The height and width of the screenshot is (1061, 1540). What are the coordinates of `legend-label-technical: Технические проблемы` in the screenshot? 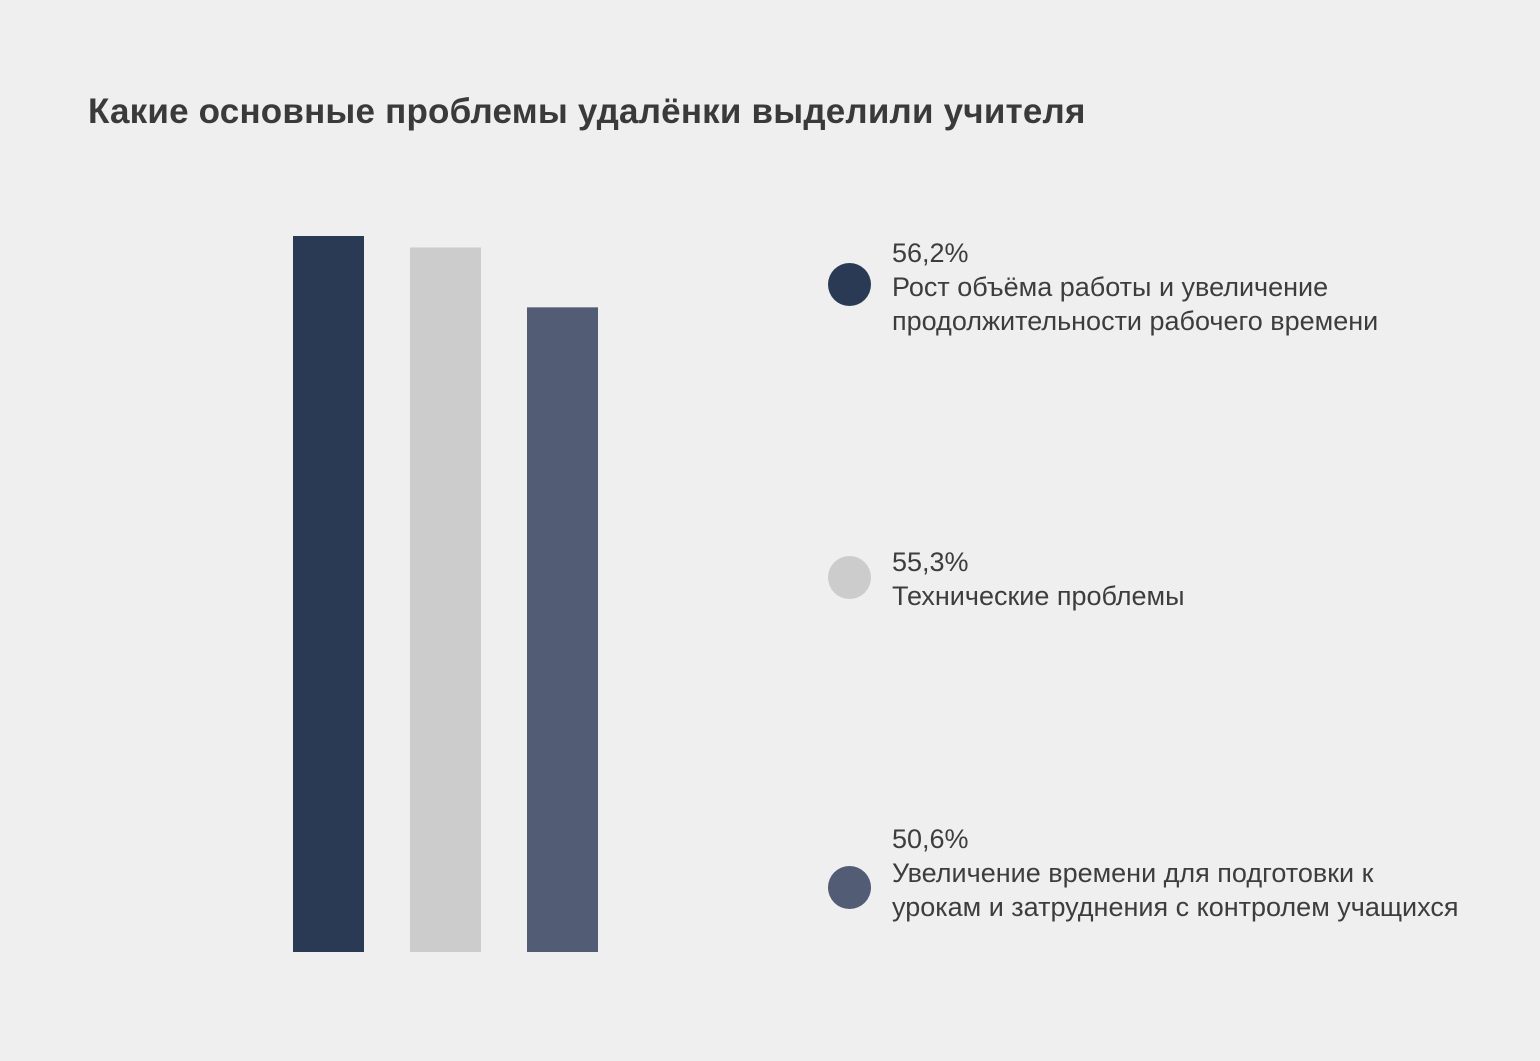 It's located at (1038, 596).